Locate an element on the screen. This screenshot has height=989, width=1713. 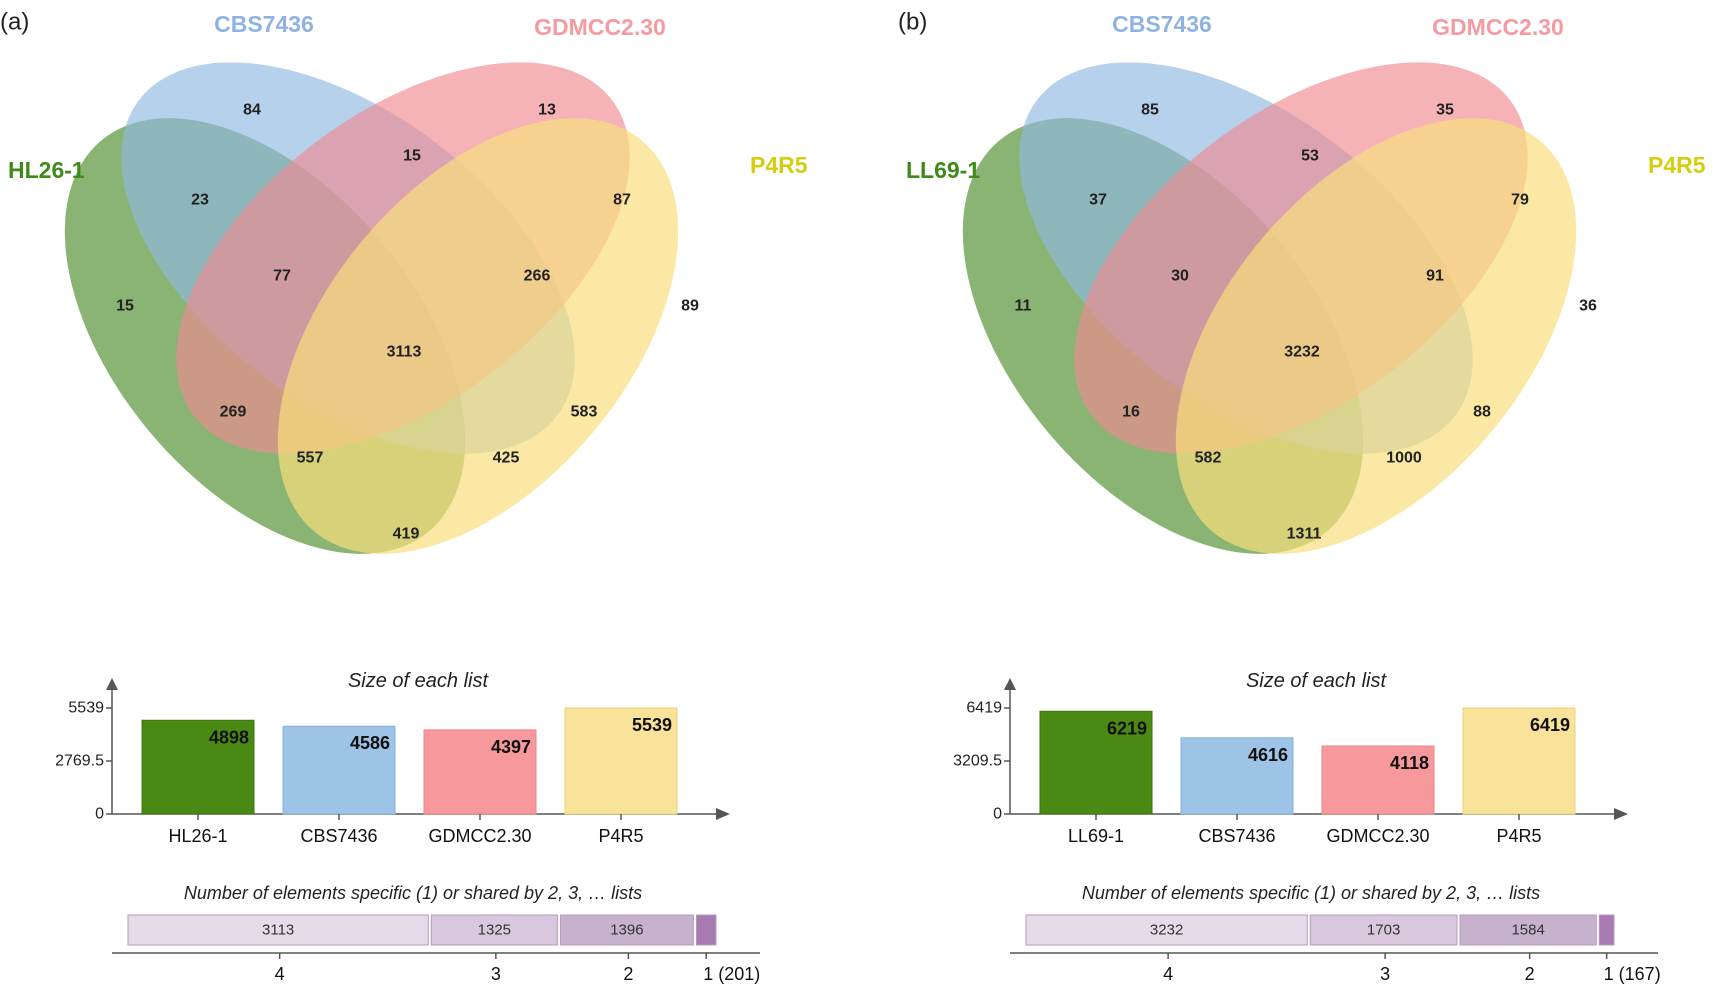
y-tick-label: 3209.5 is located at coordinates (977, 761).